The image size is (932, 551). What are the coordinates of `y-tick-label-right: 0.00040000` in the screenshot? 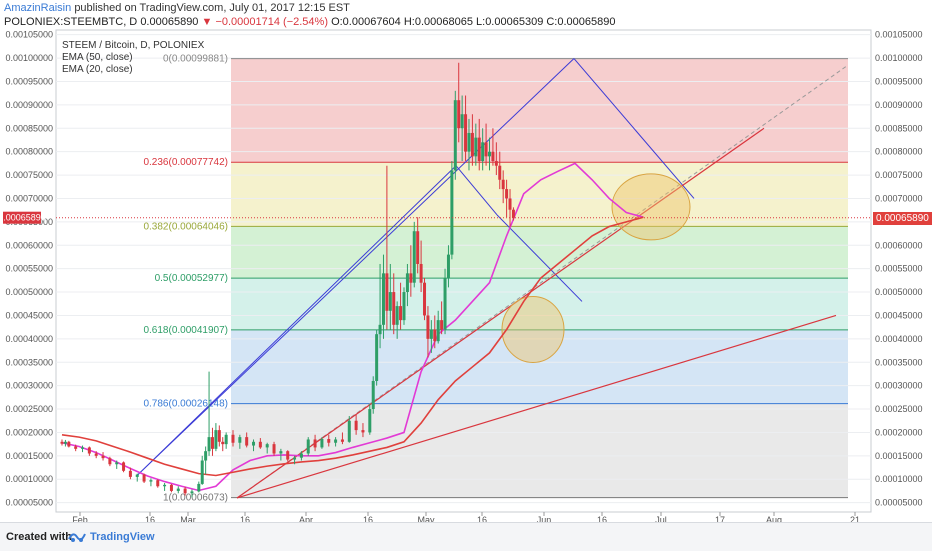 It's located at (899, 339).